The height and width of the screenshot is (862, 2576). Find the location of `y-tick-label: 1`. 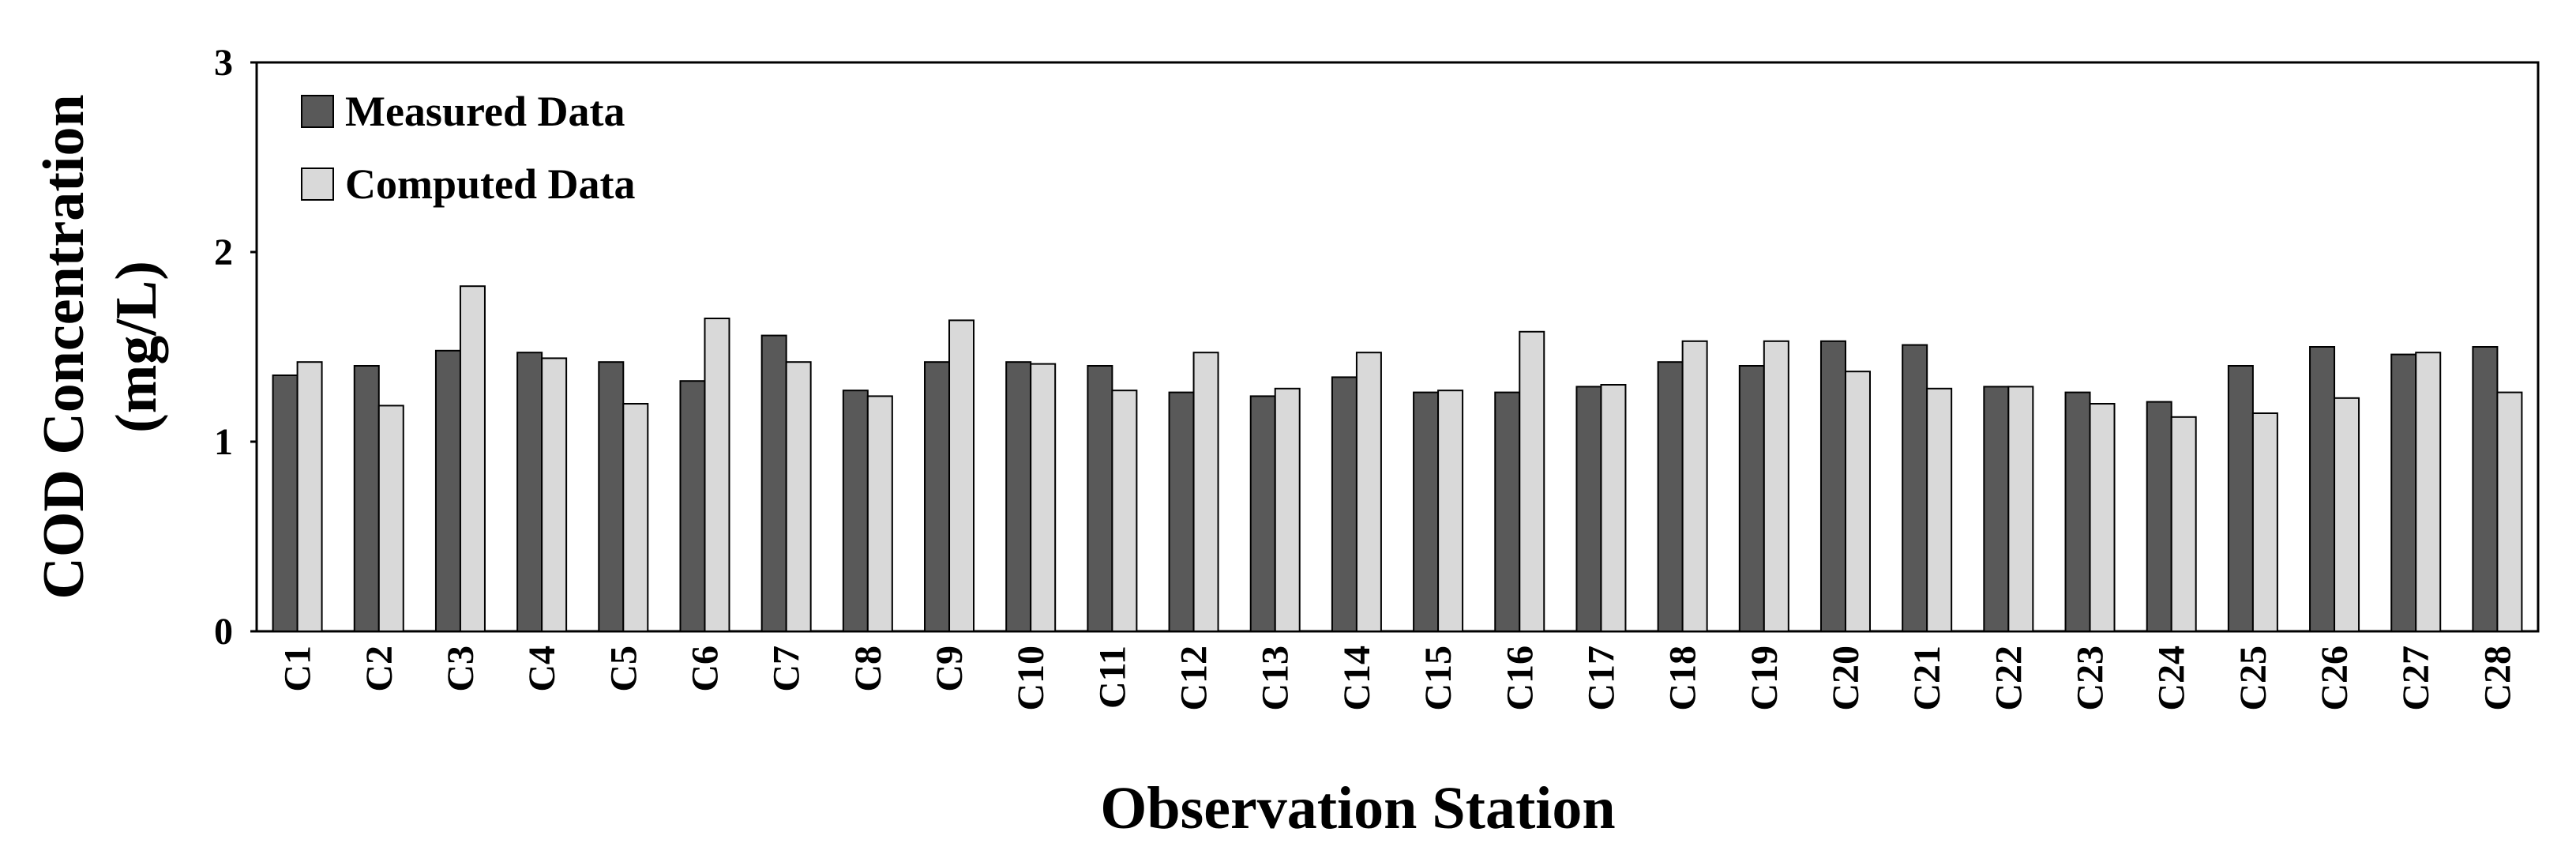

y-tick-label: 1 is located at coordinates (223, 442).